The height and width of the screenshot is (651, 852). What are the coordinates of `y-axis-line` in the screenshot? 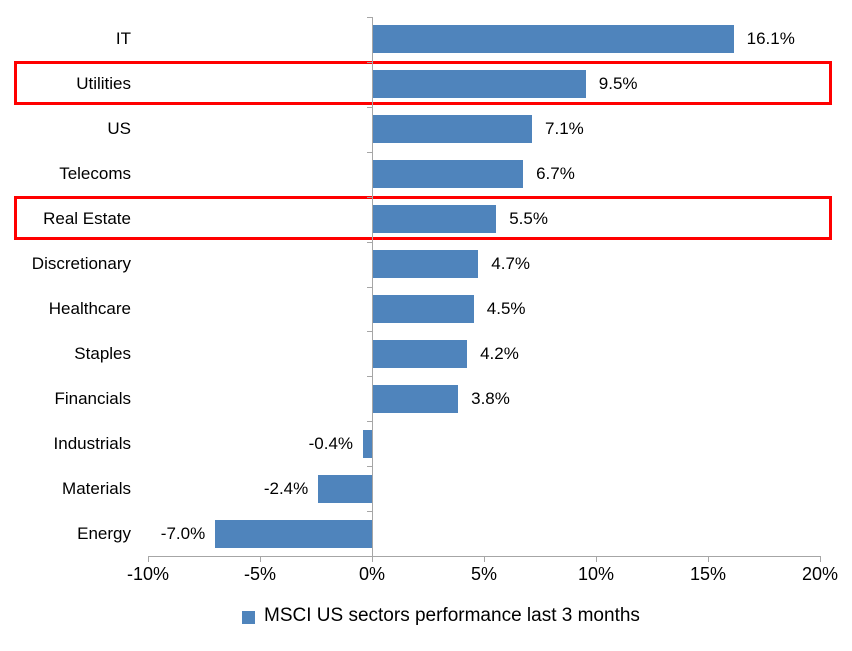 It's located at (372, 286).